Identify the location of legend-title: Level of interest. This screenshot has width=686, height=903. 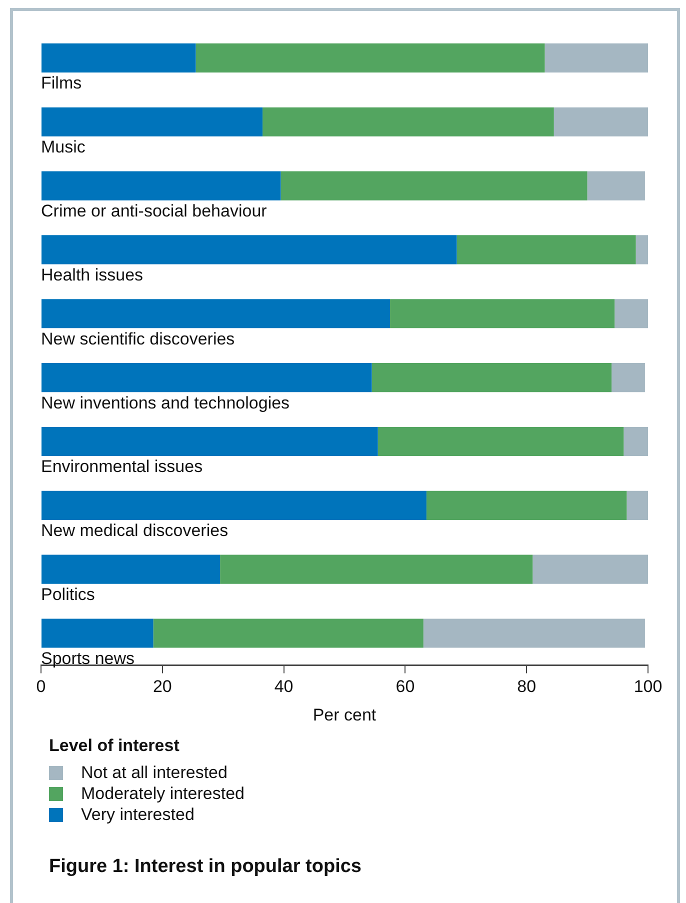
(114, 746).